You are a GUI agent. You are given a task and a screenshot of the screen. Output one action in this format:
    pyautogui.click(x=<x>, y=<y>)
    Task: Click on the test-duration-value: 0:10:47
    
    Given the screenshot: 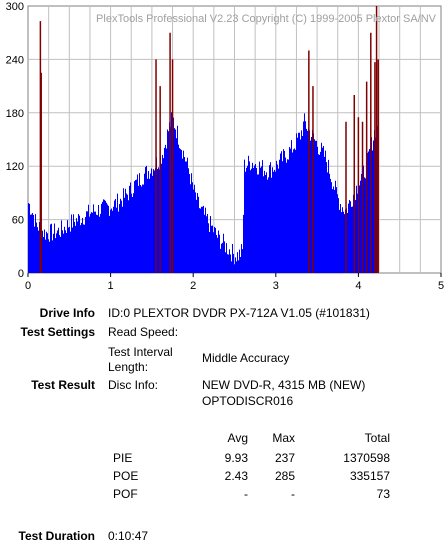 What is the action you would take?
    pyautogui.click(x=128, y=536)
    